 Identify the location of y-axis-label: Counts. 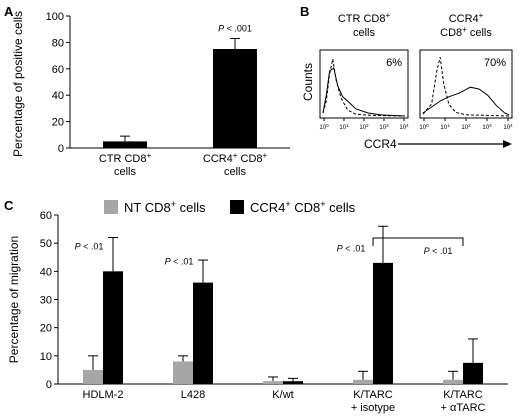
(308, 82).